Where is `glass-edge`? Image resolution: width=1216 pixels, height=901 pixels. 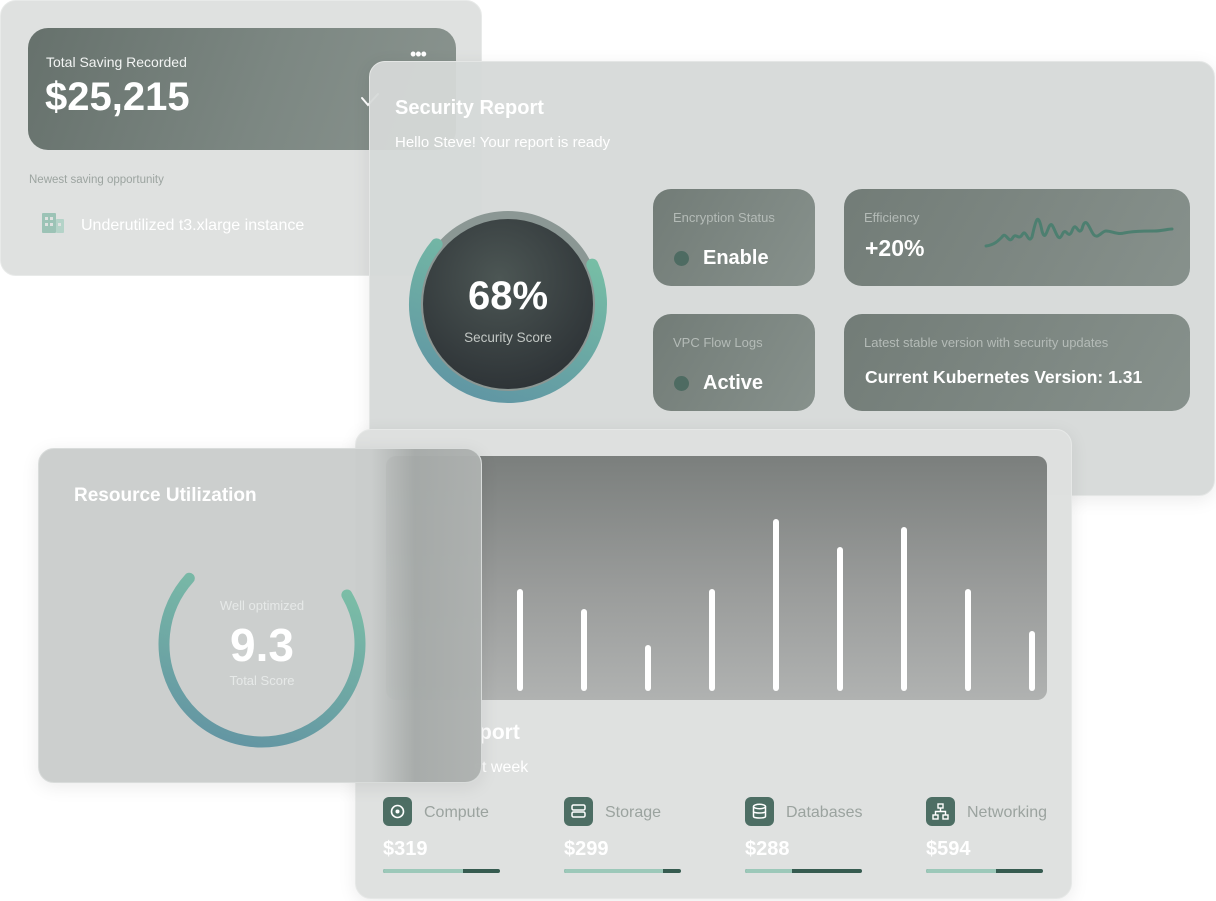
glass-edge is located at coordinates (426, 615).